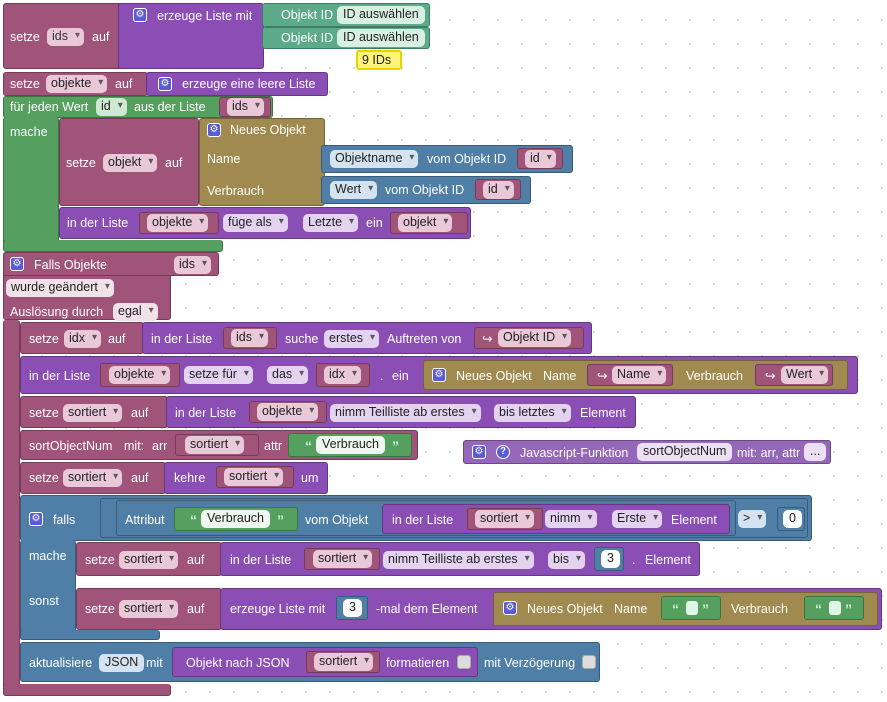 Image resolution: width=887 pixels, height=702 pixels. Describe the element at coordinates (288, 375) in the screenshot. I see `position-dropdown: das` at that location.